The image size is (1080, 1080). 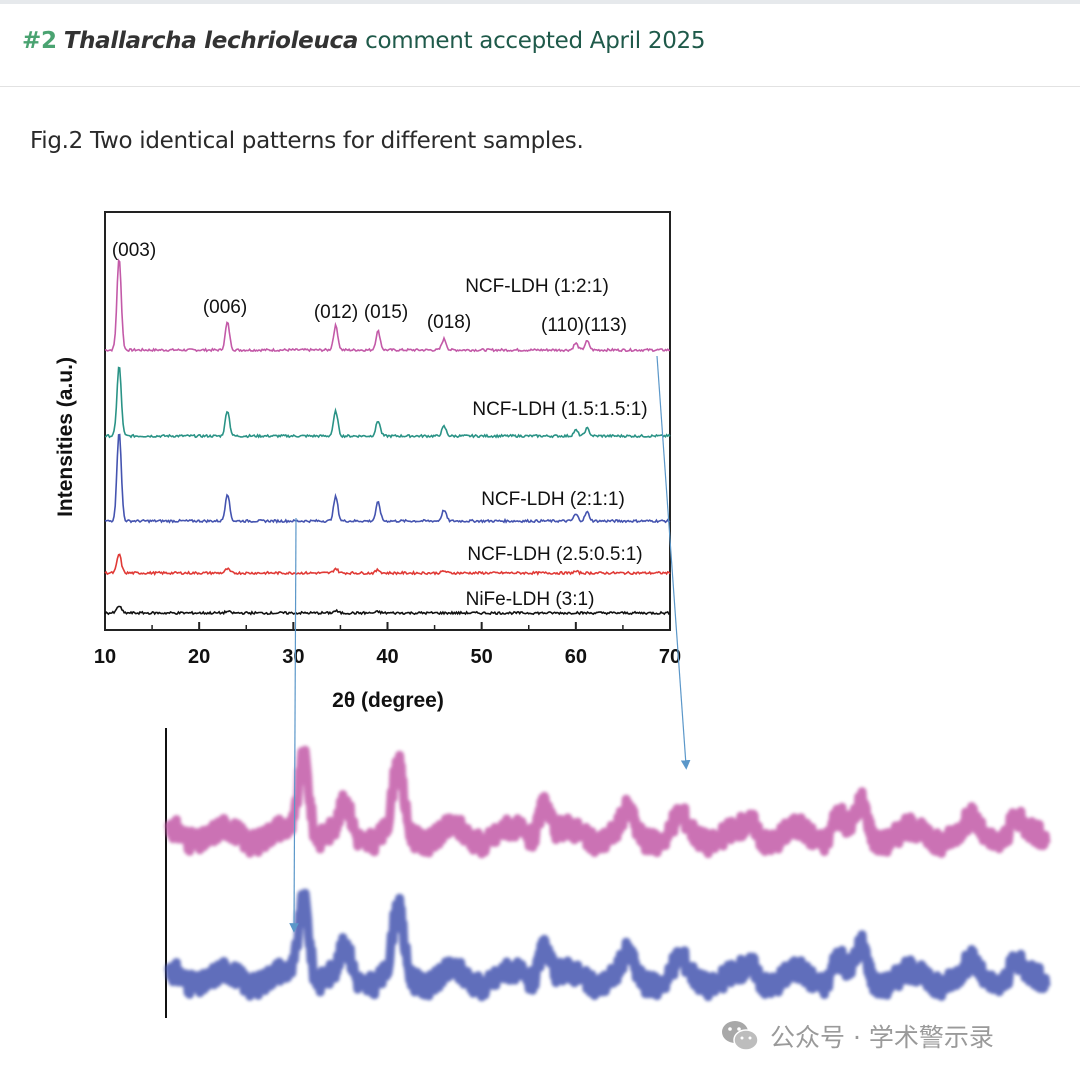 I want to click on y-axis-label: Intensities (a.u.), so click(x=65, y=437).